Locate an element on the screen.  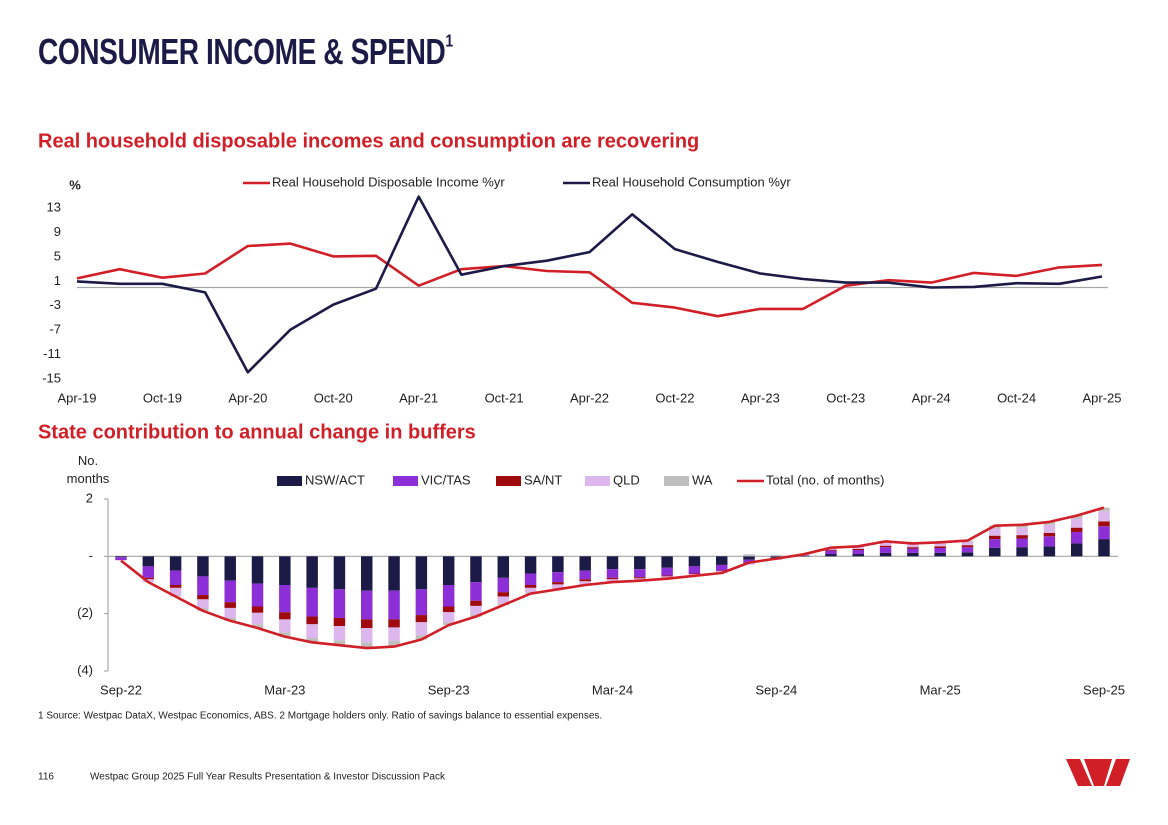
legend-label: Real Household Disposable Income %yr is located at coordinates (388, 181).